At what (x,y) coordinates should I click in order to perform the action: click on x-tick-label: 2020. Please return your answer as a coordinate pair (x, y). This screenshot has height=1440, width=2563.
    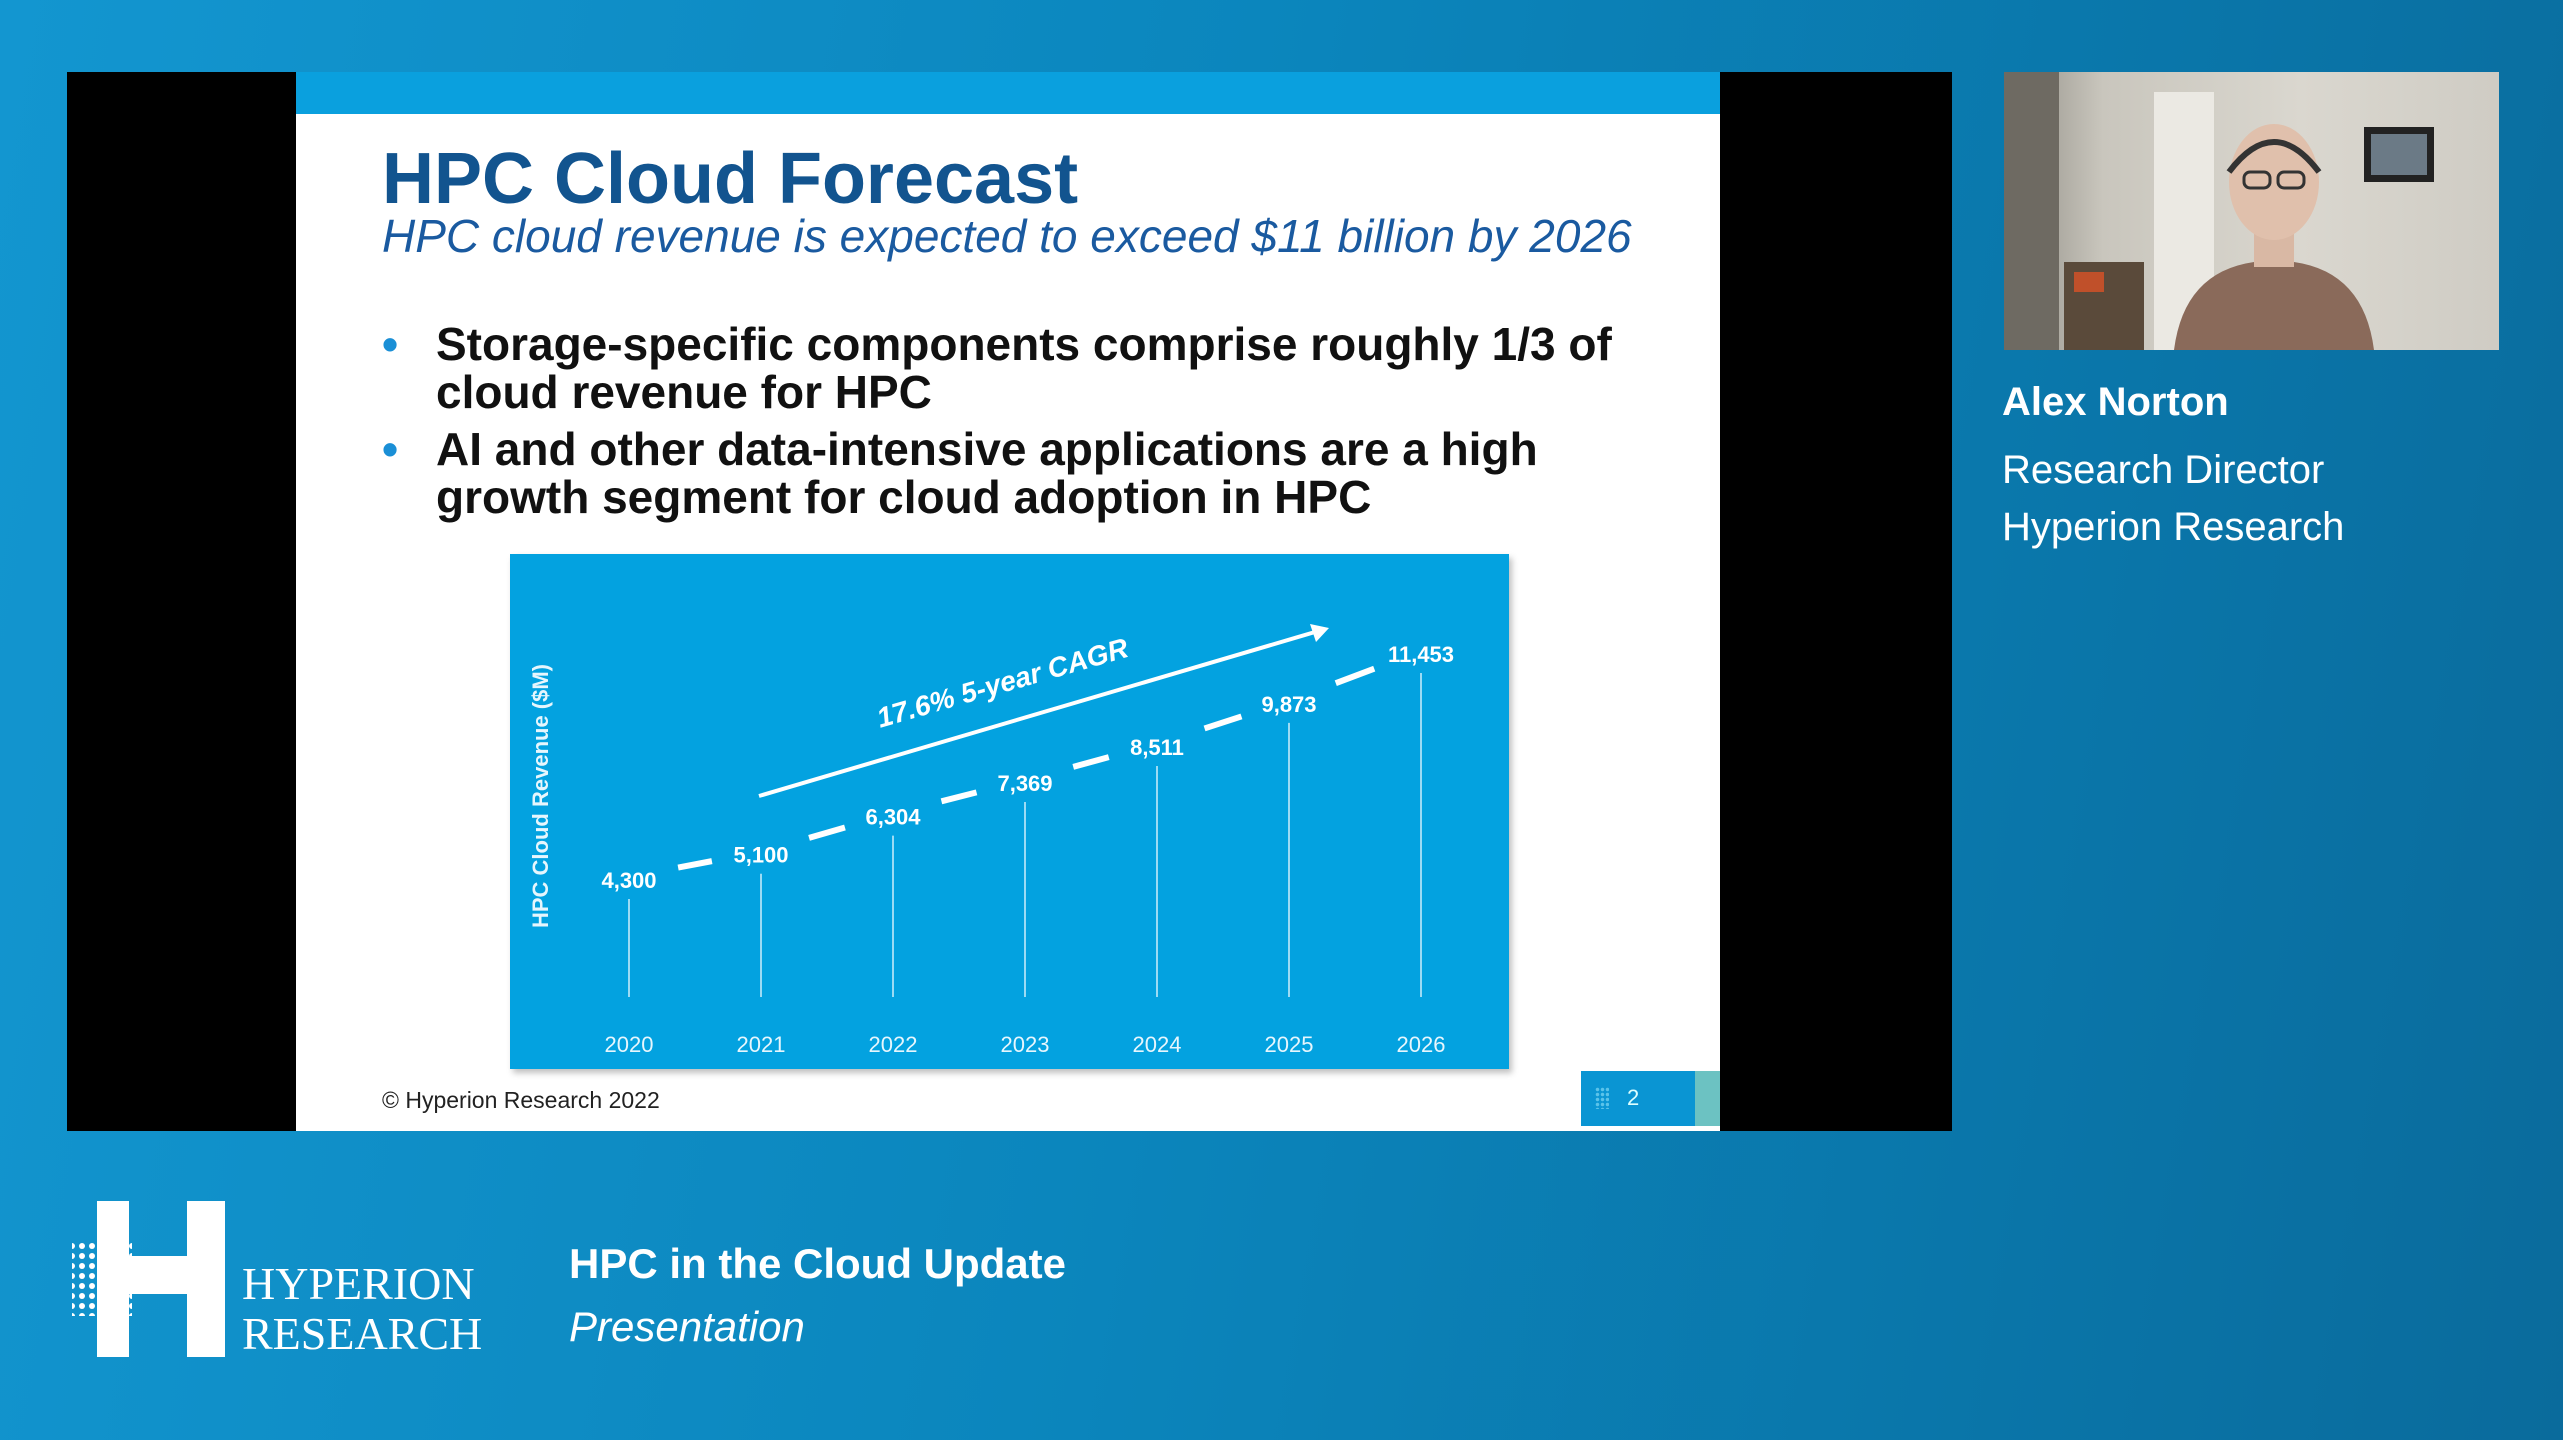
    Looking at the image, I should click on (629, 1044).